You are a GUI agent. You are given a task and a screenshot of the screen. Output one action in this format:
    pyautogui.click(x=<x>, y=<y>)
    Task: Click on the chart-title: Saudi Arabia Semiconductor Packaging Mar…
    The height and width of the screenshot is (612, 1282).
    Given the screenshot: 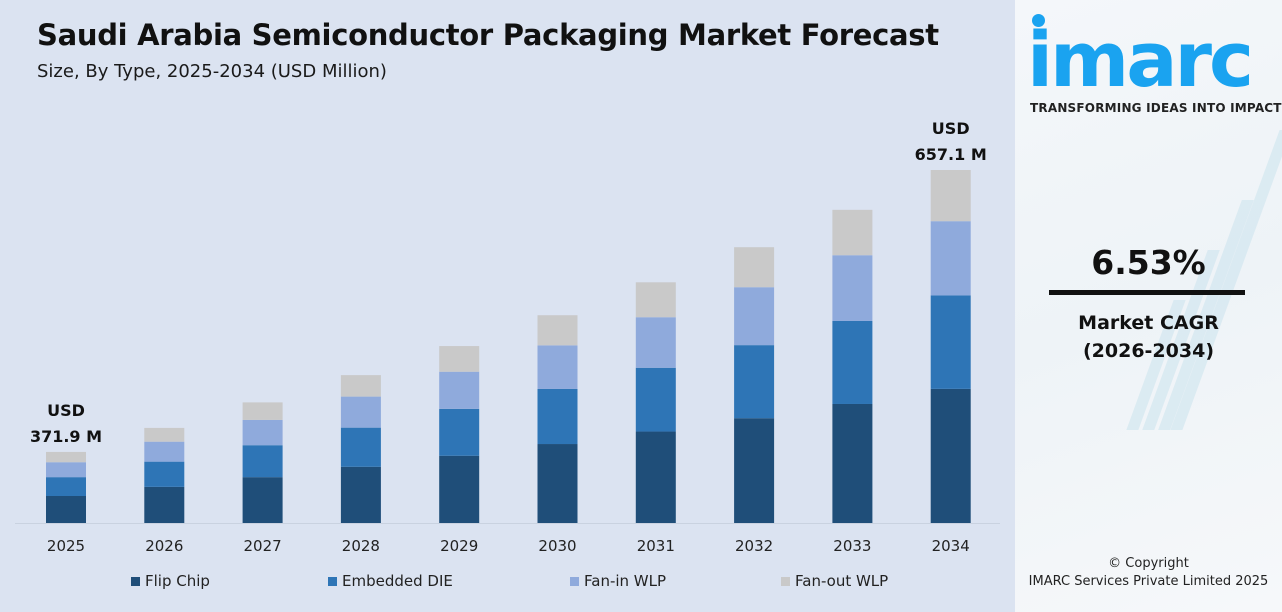 What is the action you would take?
    pyautogui.click(x=488, y=35)
    